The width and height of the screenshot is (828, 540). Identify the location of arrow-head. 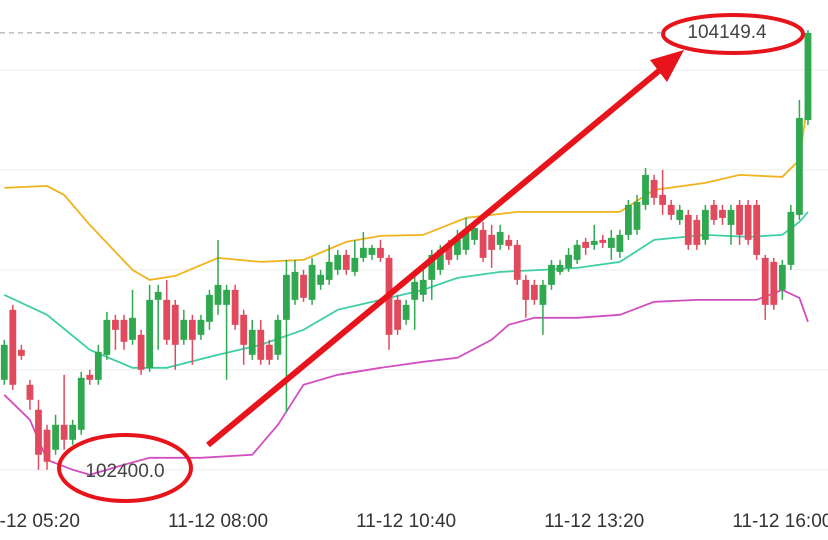
(667, 66).